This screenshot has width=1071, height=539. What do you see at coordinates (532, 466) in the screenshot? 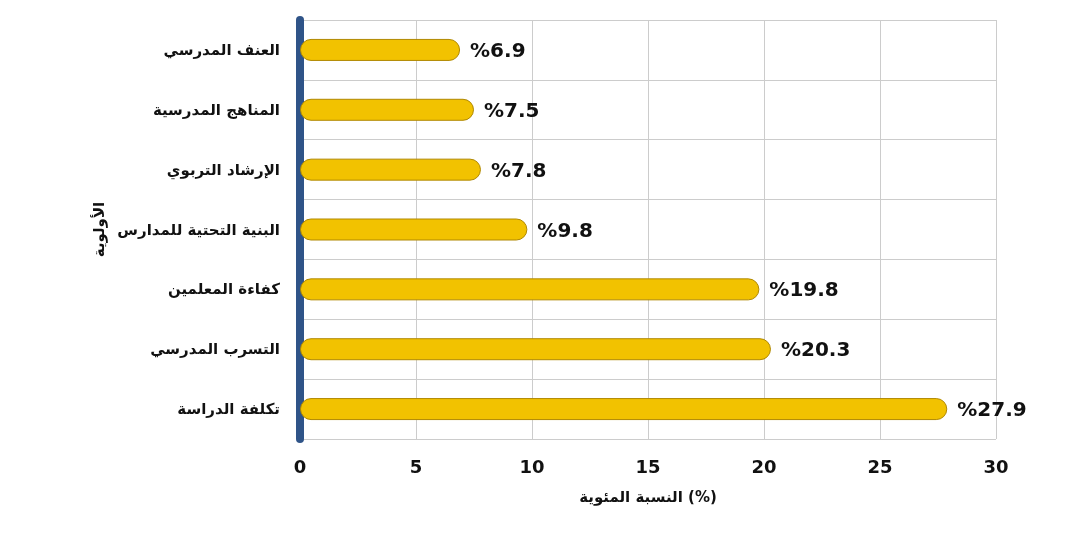
I see `x-tick-label: 10` at bounding box center [532, 466].